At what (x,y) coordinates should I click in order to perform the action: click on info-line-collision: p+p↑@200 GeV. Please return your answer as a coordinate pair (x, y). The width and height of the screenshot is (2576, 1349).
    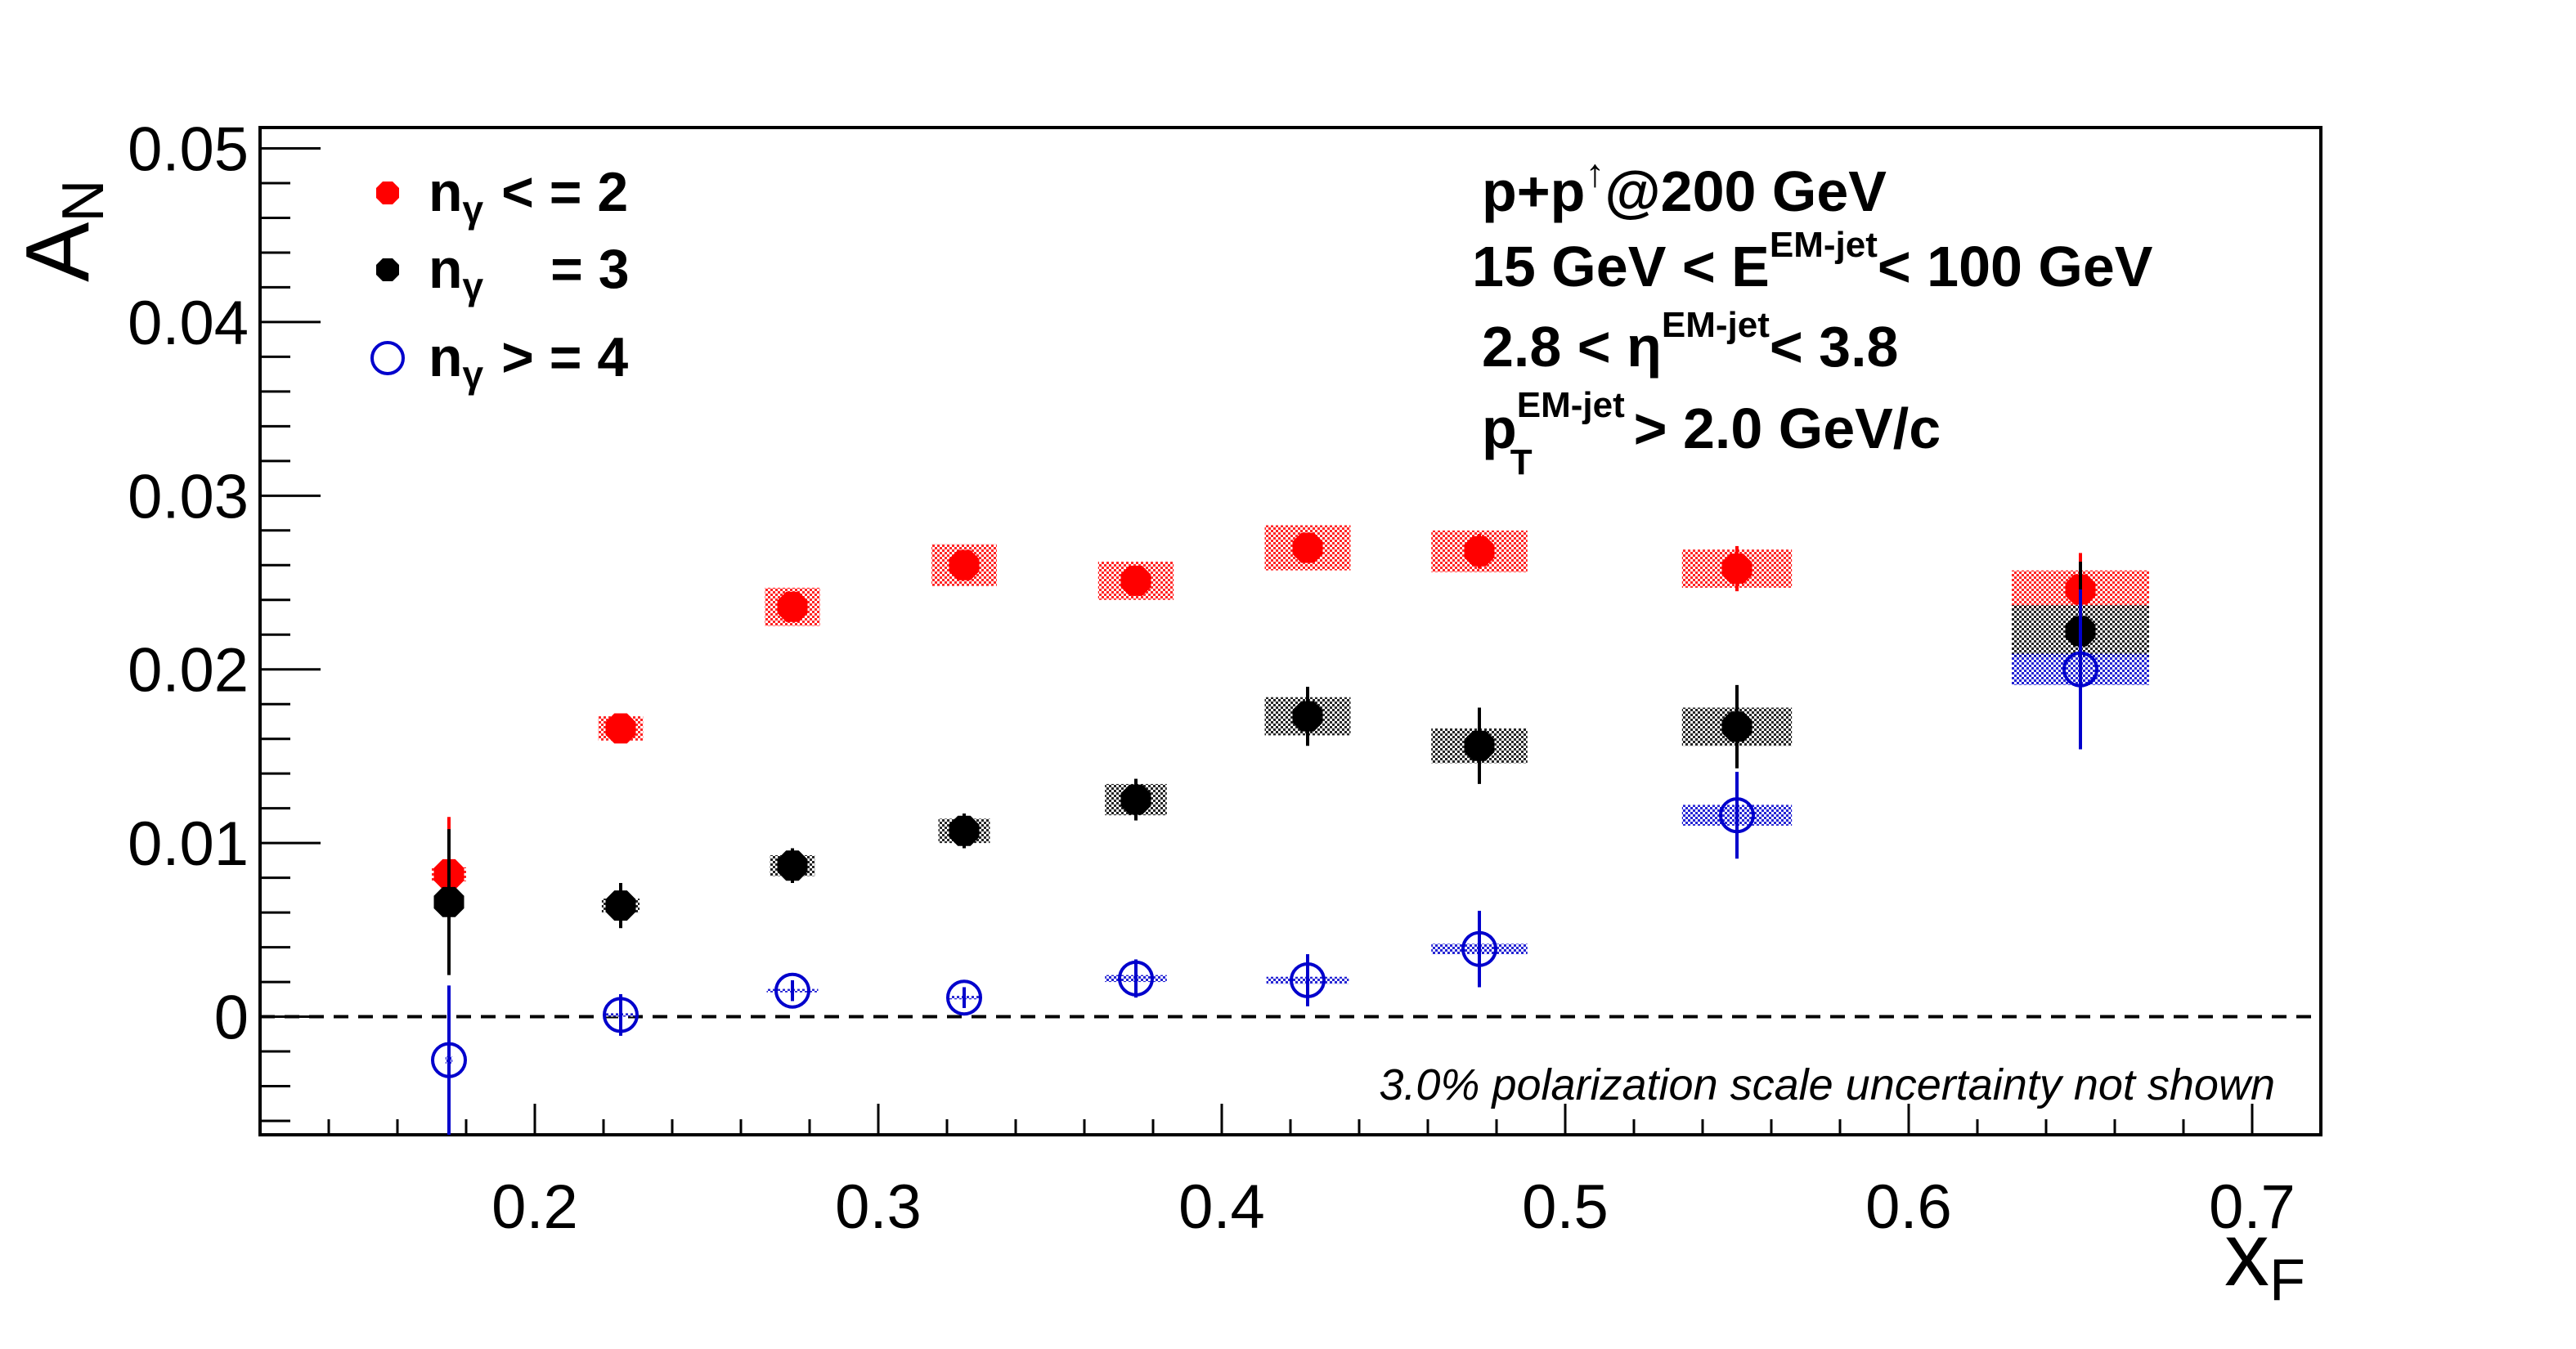
    Looking at the image, I should click on (1685, 187).